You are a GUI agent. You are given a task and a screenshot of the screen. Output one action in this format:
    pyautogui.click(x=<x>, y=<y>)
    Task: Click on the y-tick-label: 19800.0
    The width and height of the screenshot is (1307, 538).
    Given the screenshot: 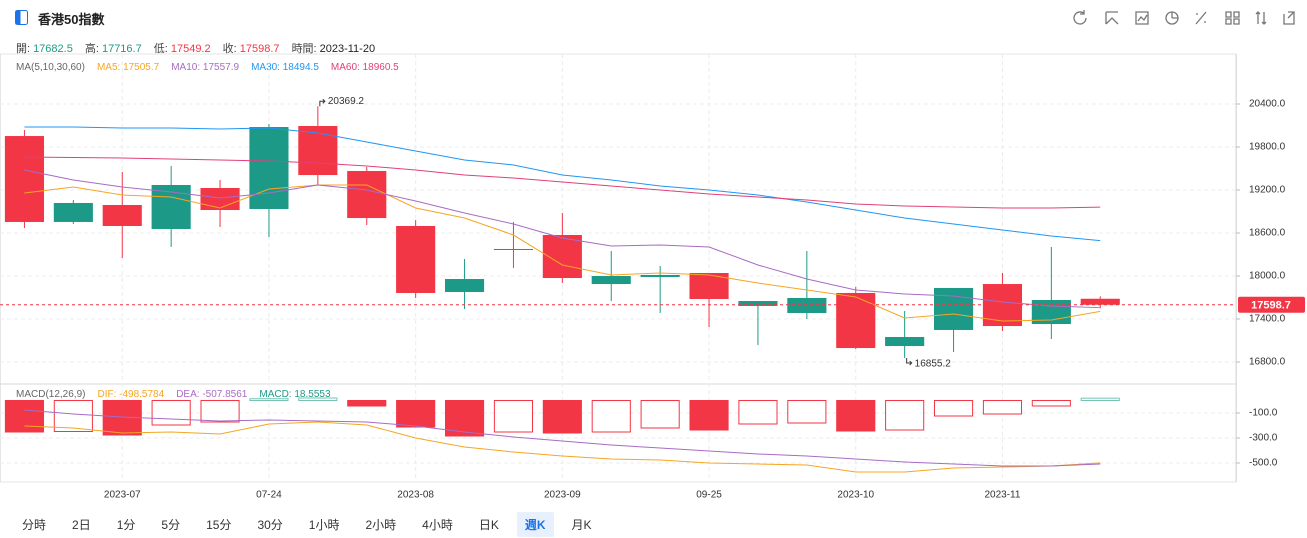 What is the action you would take?
    pyautogui.click(x=1267, y=147)
    